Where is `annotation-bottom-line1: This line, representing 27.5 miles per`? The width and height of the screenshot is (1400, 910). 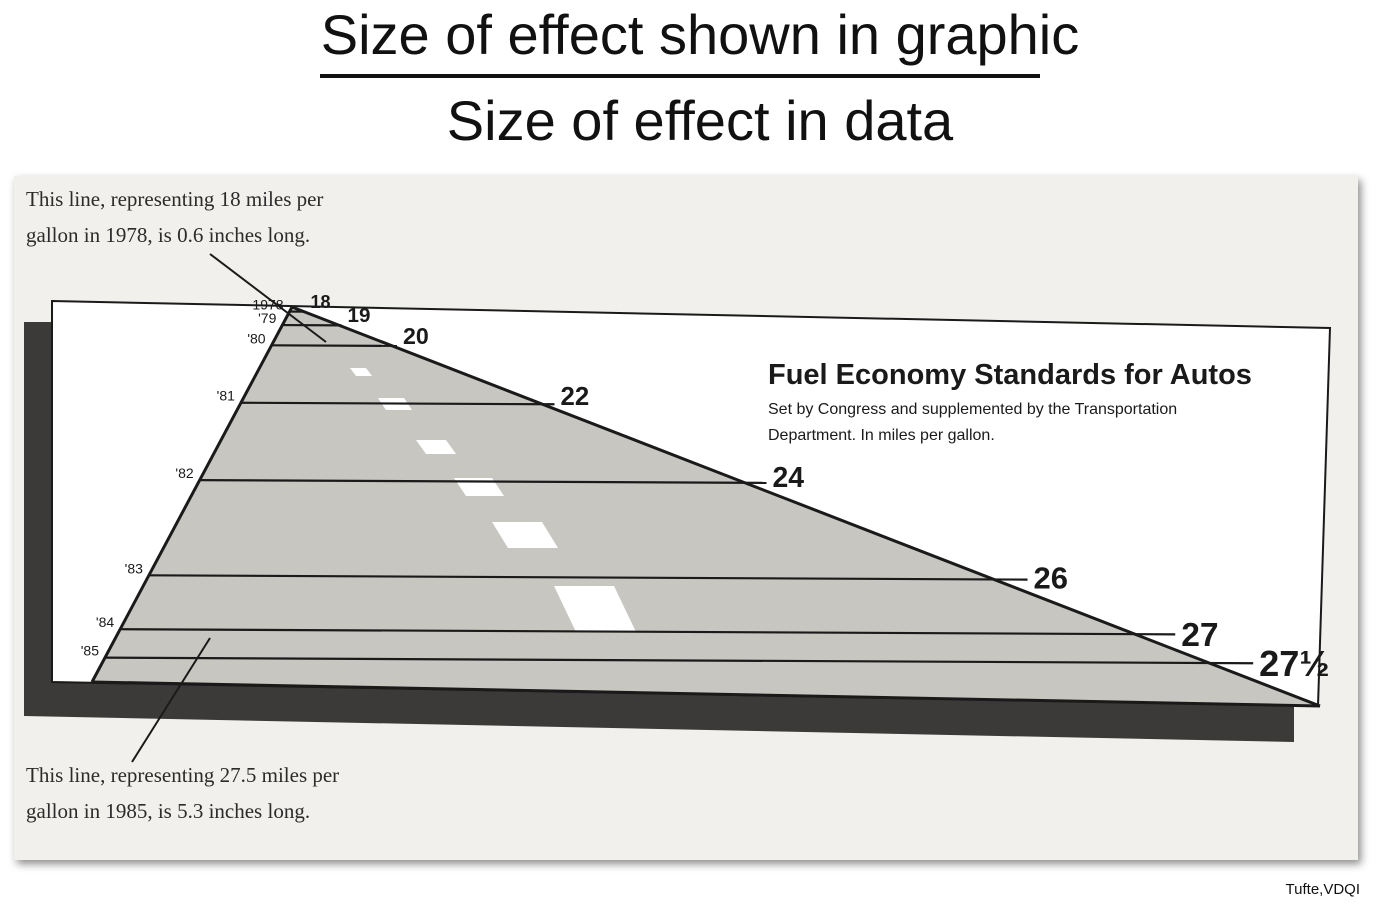 annotation-bottom-line1: This line, representing 27.5 miles per is located at coordinates (182, 775).